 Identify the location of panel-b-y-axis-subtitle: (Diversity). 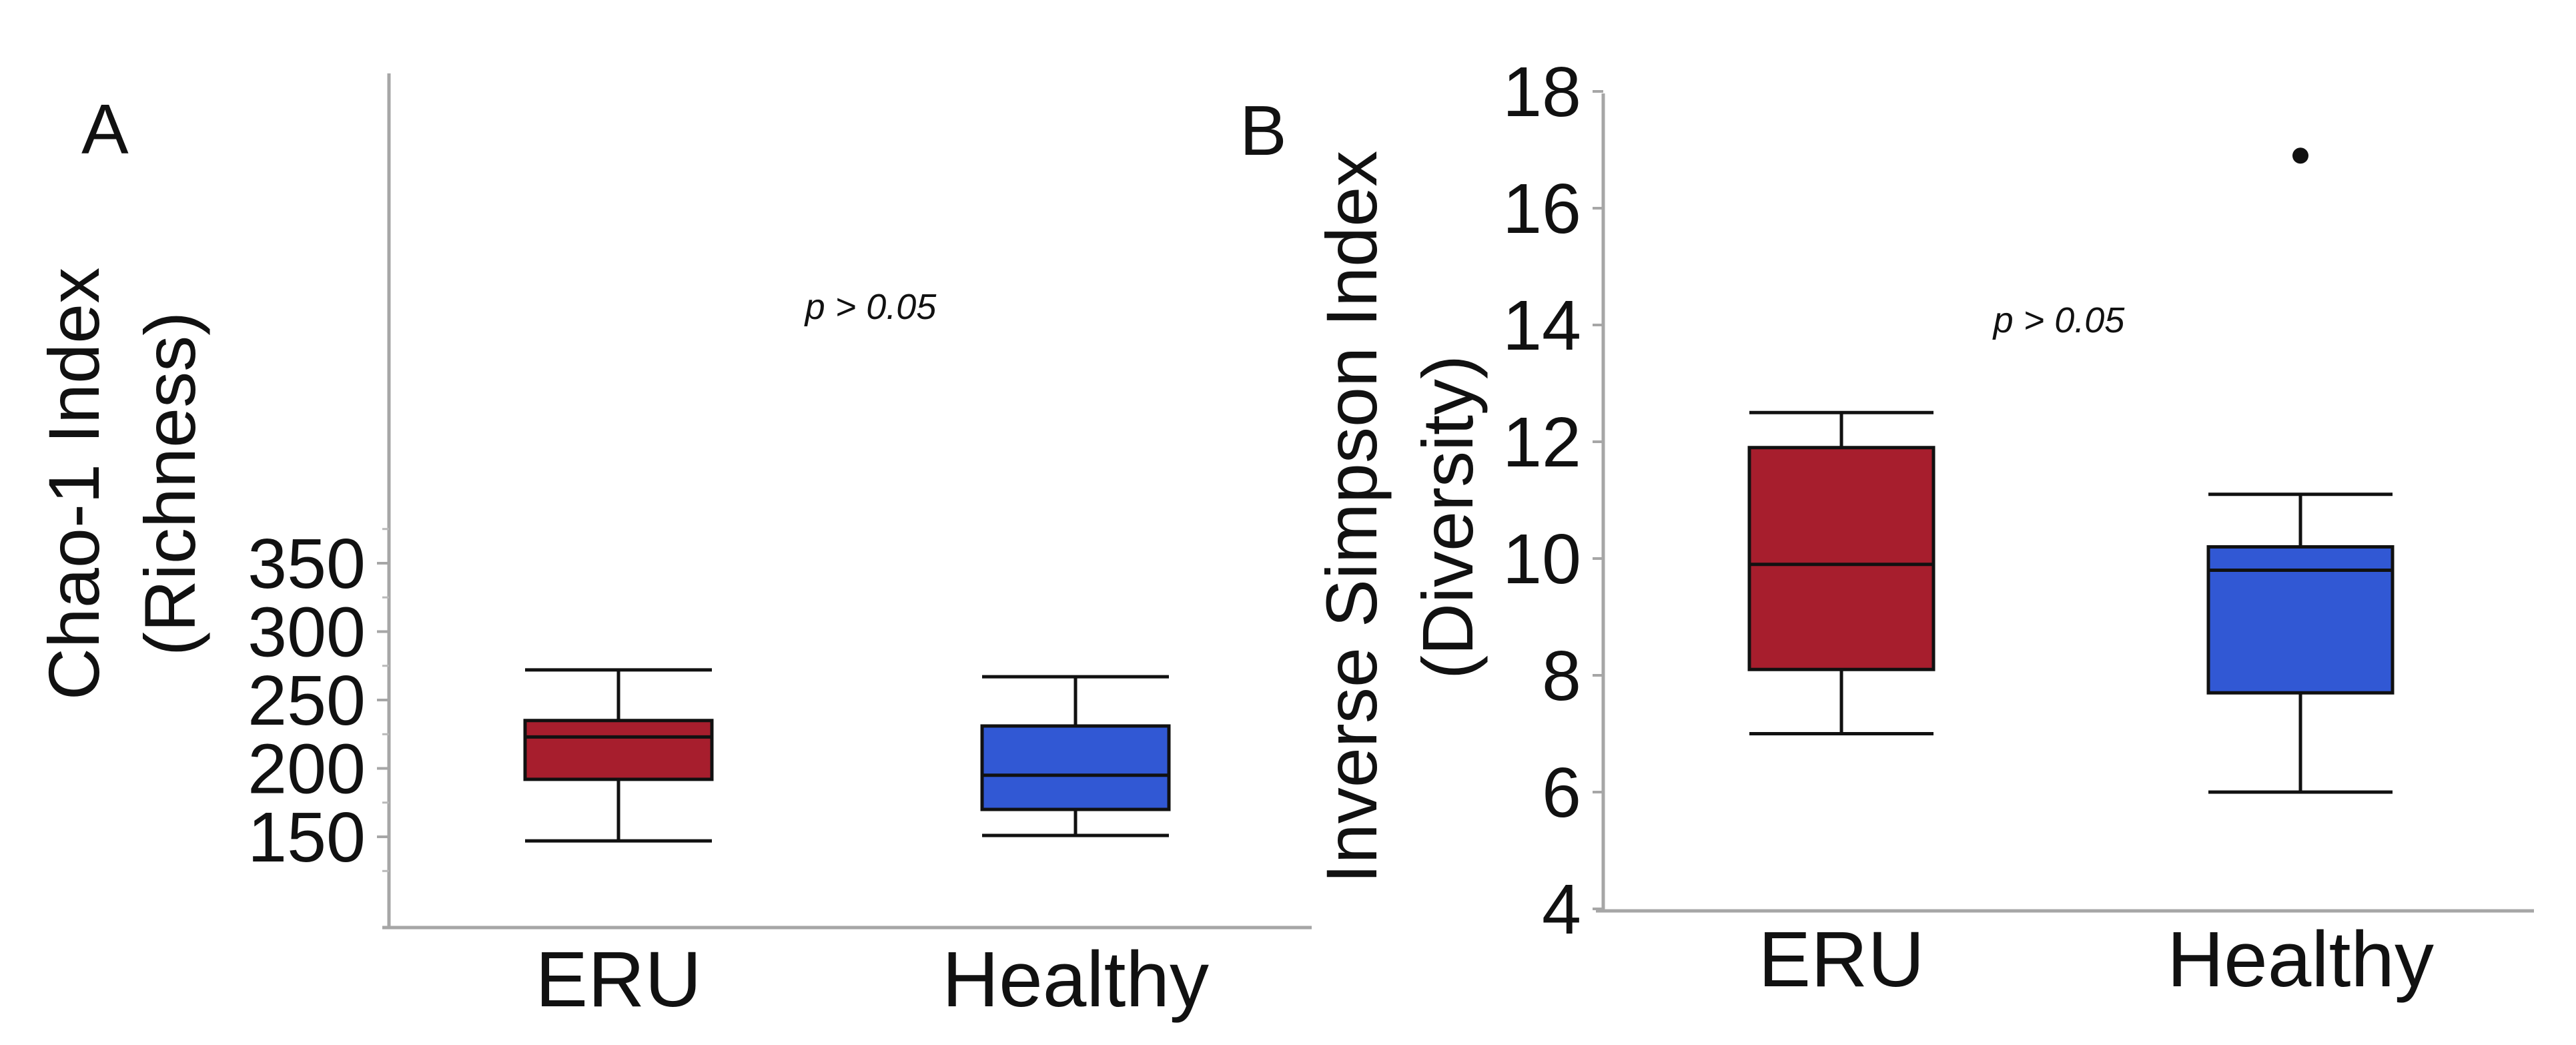
(1447, 517).